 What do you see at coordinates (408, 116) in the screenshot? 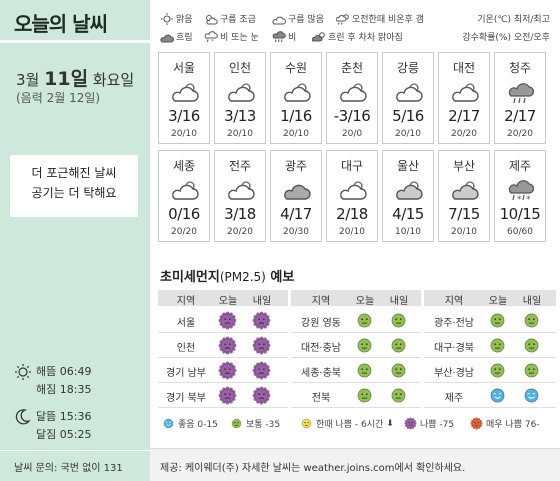
I see `city-temp: 5/16` at bounding box center [408, 116].